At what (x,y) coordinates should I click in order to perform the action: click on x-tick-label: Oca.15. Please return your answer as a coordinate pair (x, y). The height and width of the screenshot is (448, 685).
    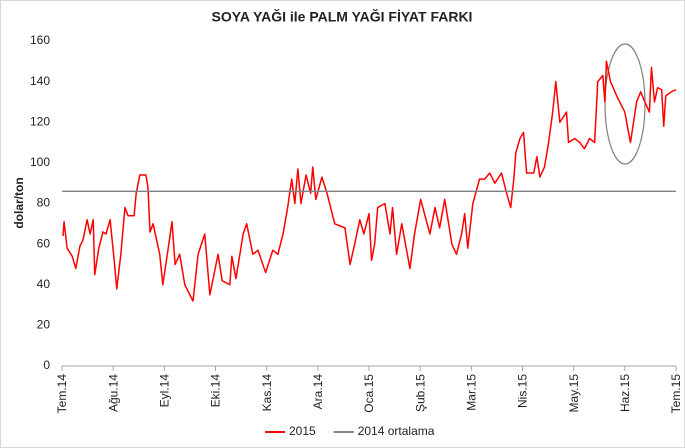
    Looking at the image, I should click on (369, 393).